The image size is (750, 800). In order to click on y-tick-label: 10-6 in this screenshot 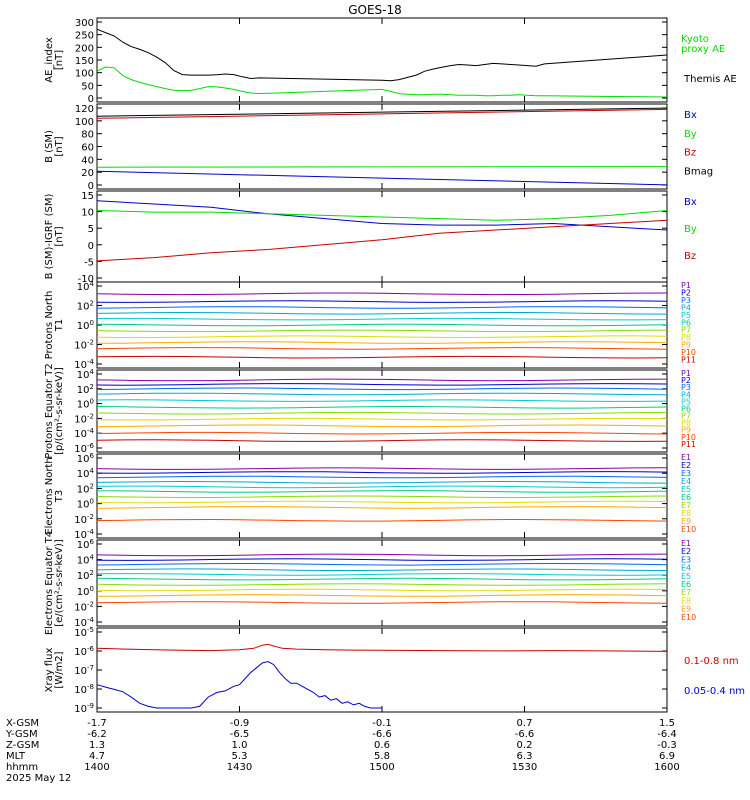, I will do `click(84, 448)`.